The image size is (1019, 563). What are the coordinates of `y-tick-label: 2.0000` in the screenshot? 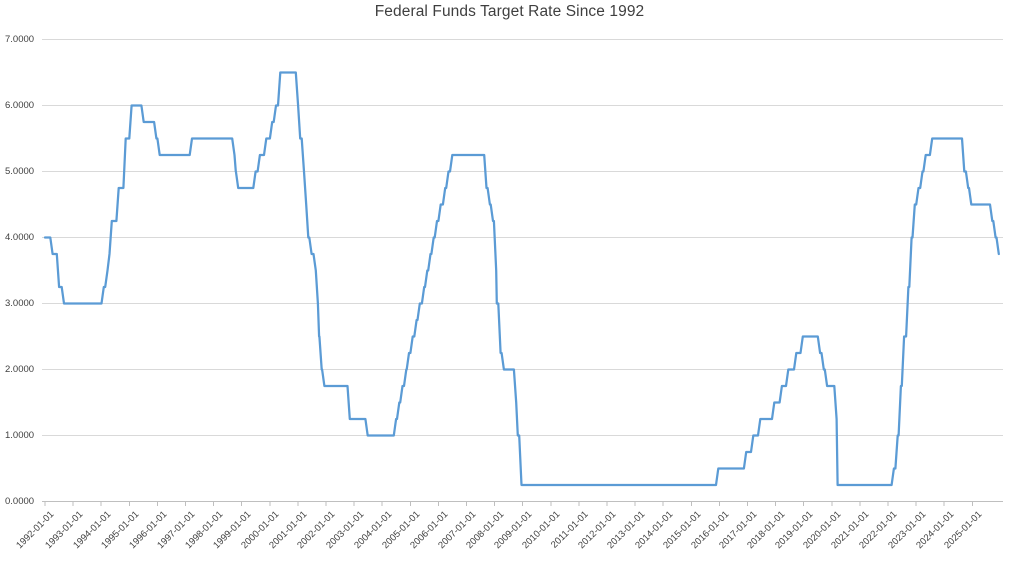 It's located at (20, 369).